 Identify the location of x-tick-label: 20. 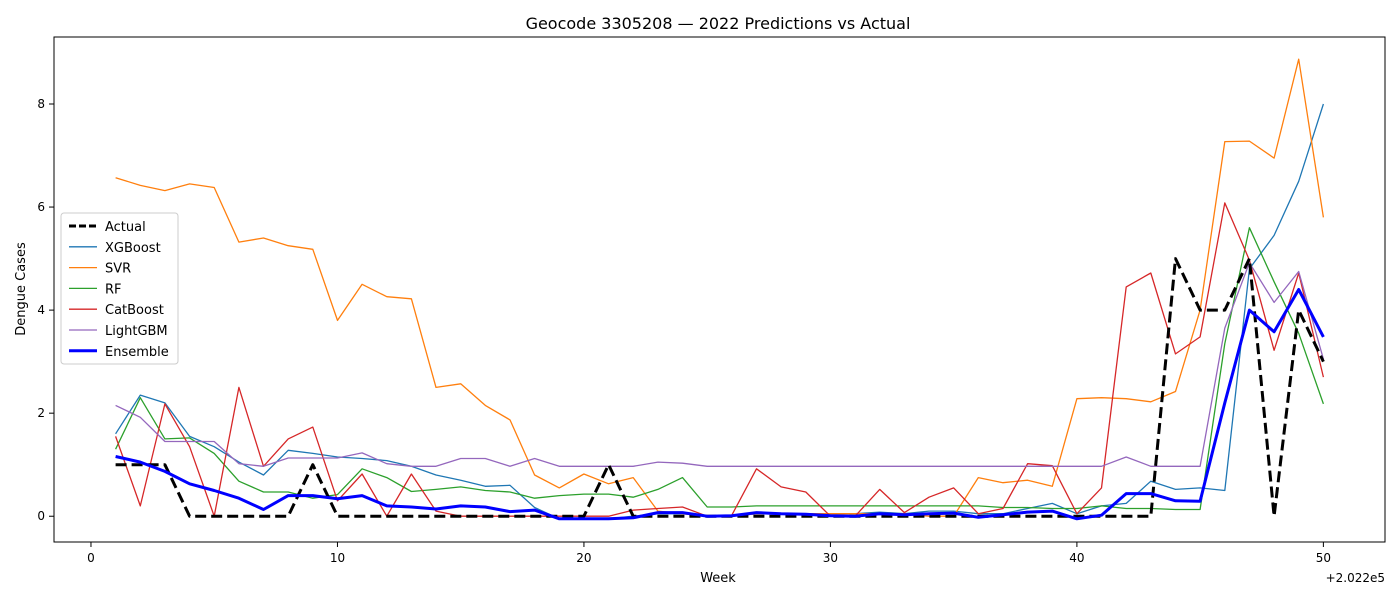
(583, 558).